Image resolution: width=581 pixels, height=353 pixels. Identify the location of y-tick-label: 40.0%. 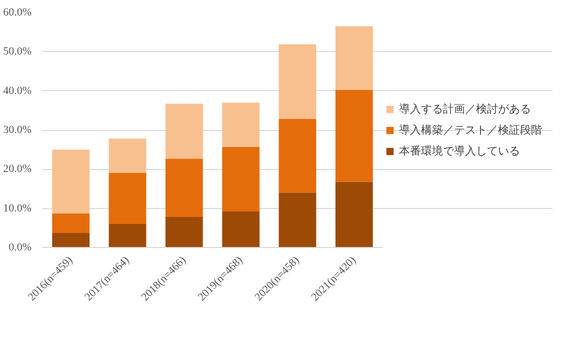
(17, 90).